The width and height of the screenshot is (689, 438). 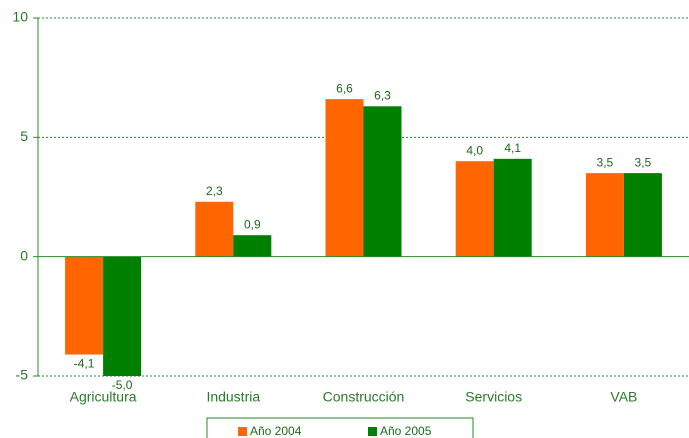 What do you see at coordinates (233, 397) in the screenshot?
I see `x-tick-label: Industria` at bounding box center [233, 397].